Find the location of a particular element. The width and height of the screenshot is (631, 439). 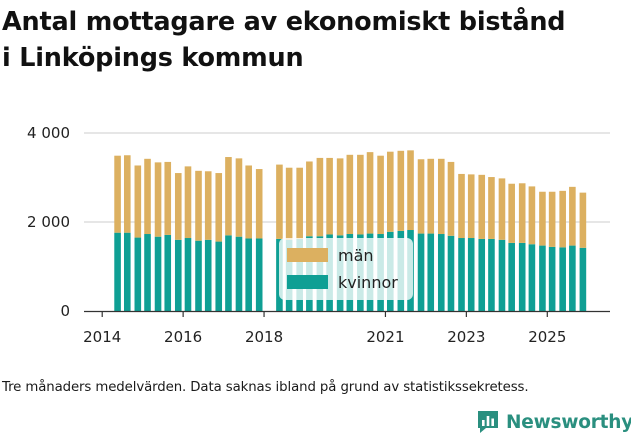

x-tick-label: 2018 is located at coordinates (264, 337).